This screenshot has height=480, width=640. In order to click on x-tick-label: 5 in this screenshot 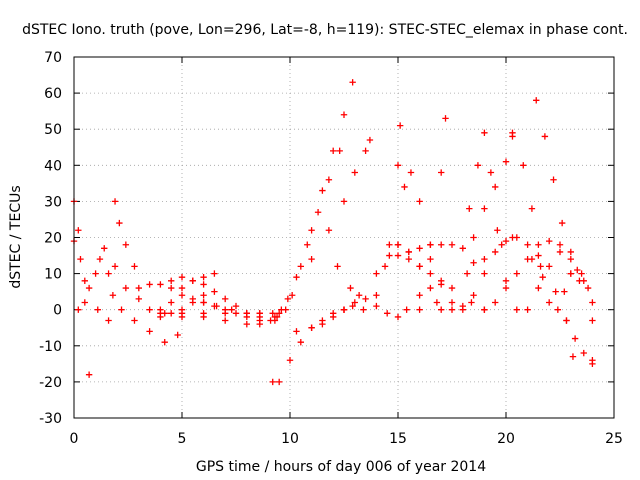, I will do `click(182, 439)`.